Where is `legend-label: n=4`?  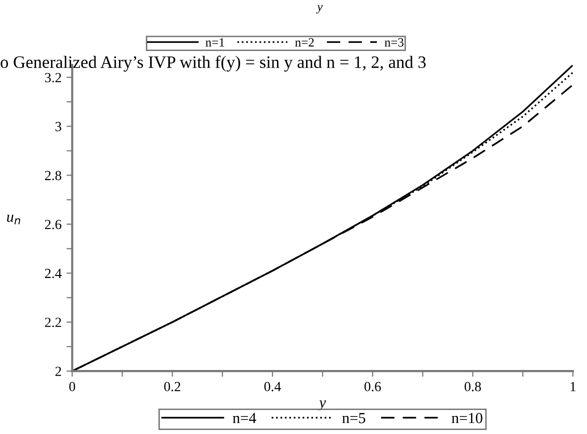 legend-label: n=4 is located at coordinates (244, 418).